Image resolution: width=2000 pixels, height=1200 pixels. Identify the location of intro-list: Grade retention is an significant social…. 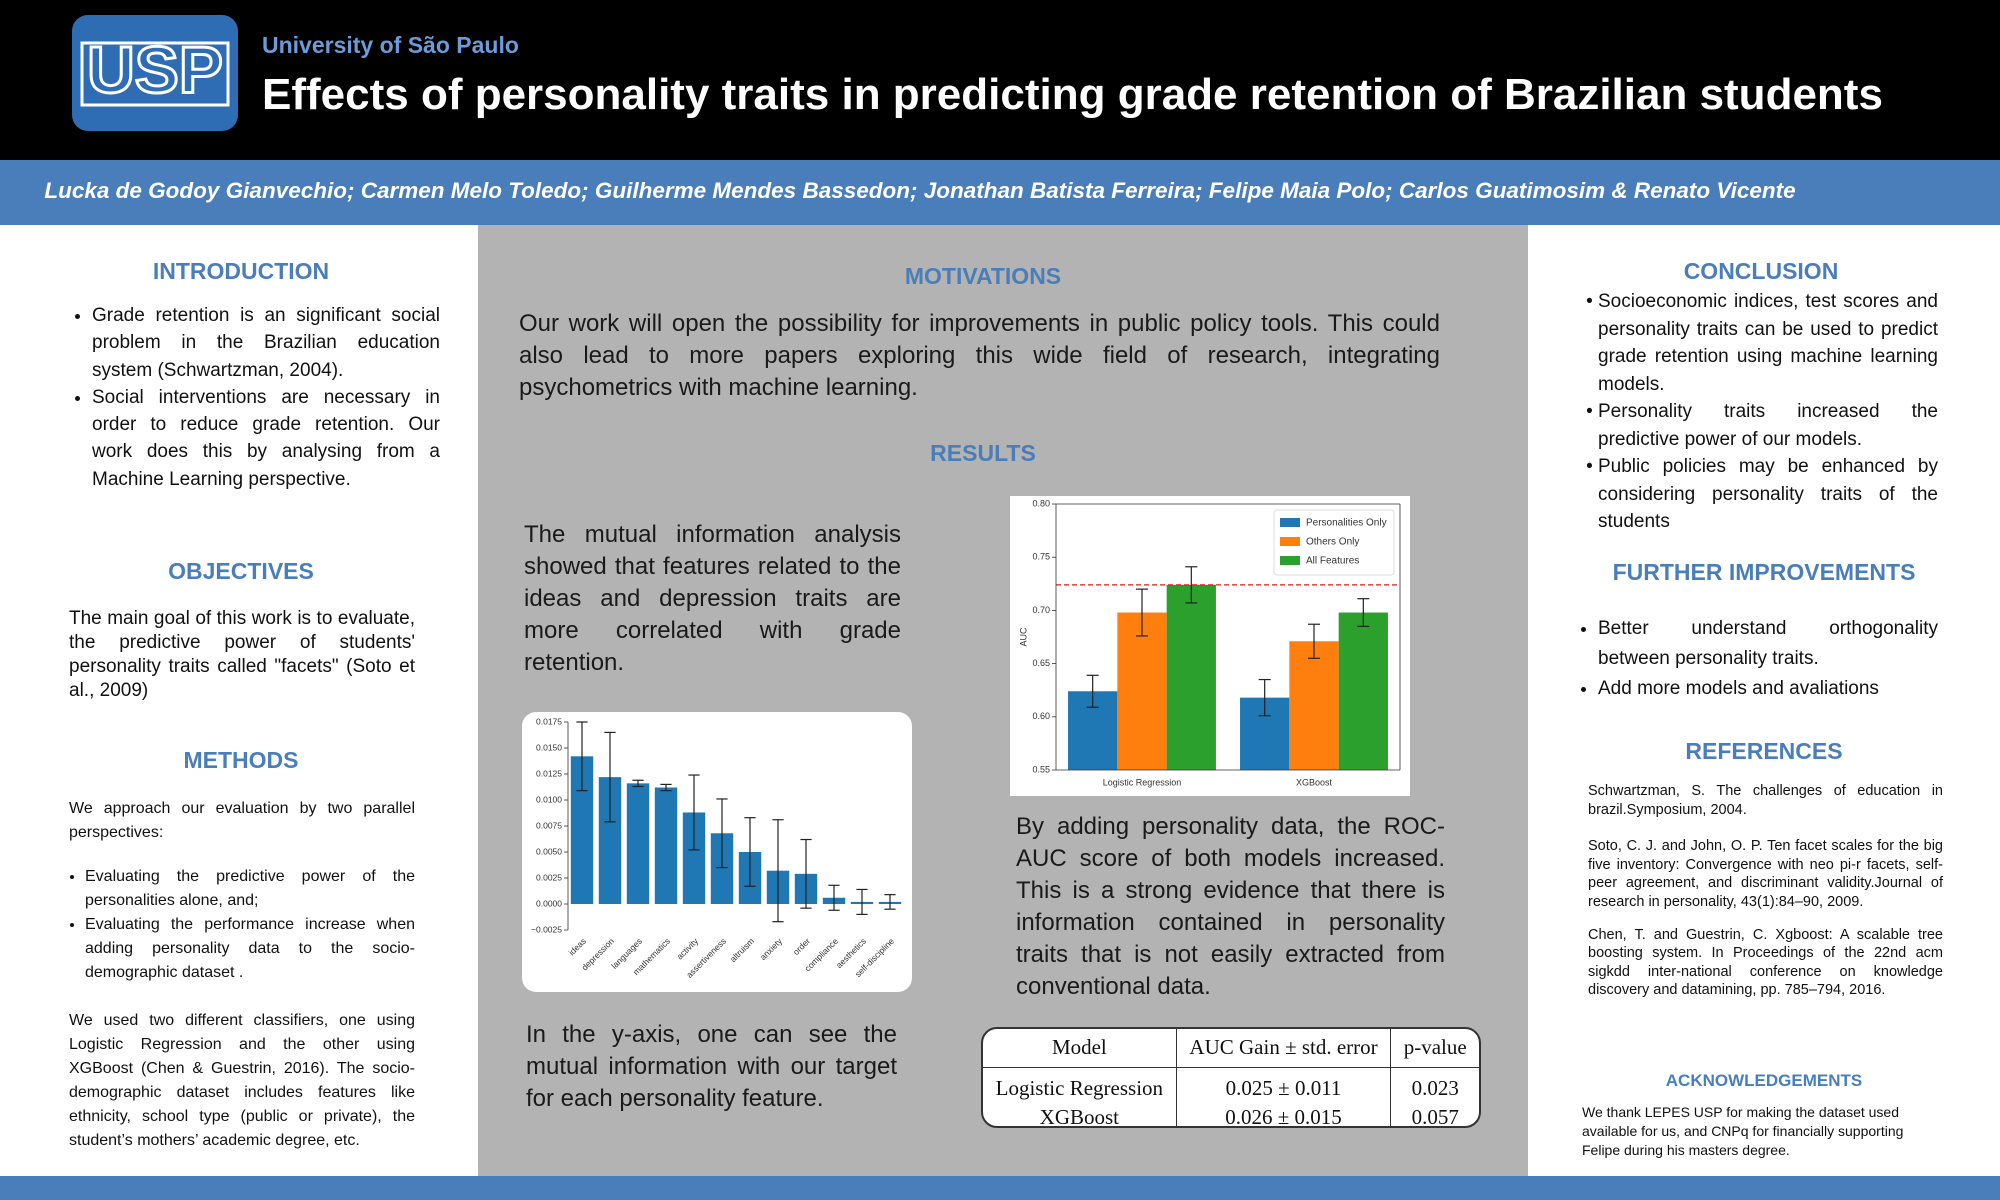
(256, 397).